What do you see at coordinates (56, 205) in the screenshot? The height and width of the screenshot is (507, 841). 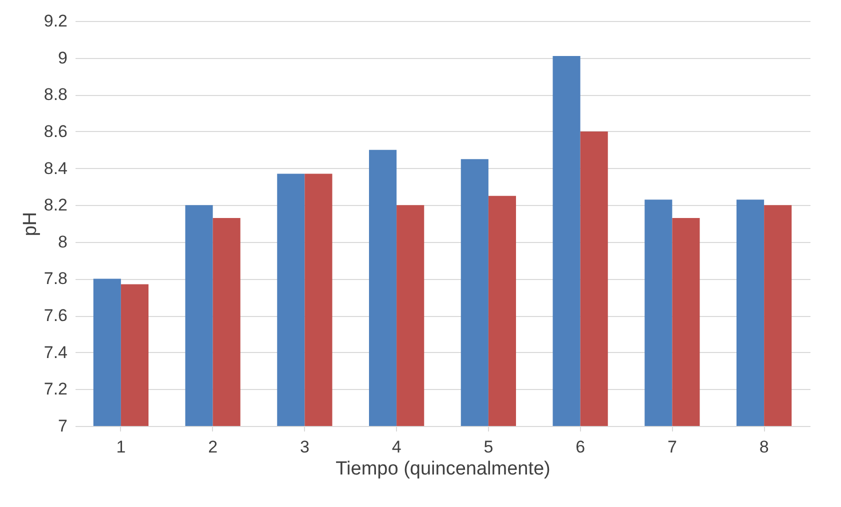 I see `y-tick-label: 8.2` at bounding box center [56, 205].